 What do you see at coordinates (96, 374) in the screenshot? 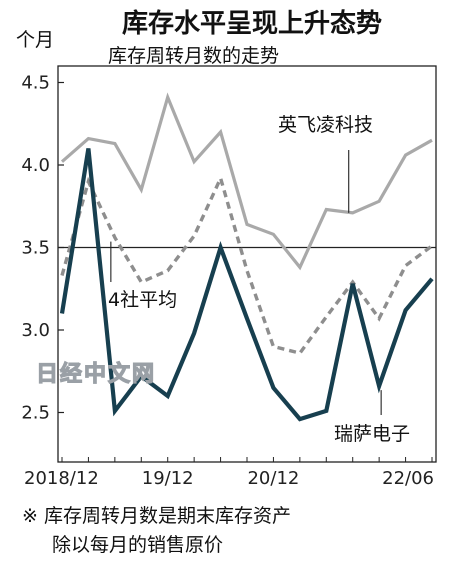
I see `watermark: 日经中文网` at bounding box center [96, 374].